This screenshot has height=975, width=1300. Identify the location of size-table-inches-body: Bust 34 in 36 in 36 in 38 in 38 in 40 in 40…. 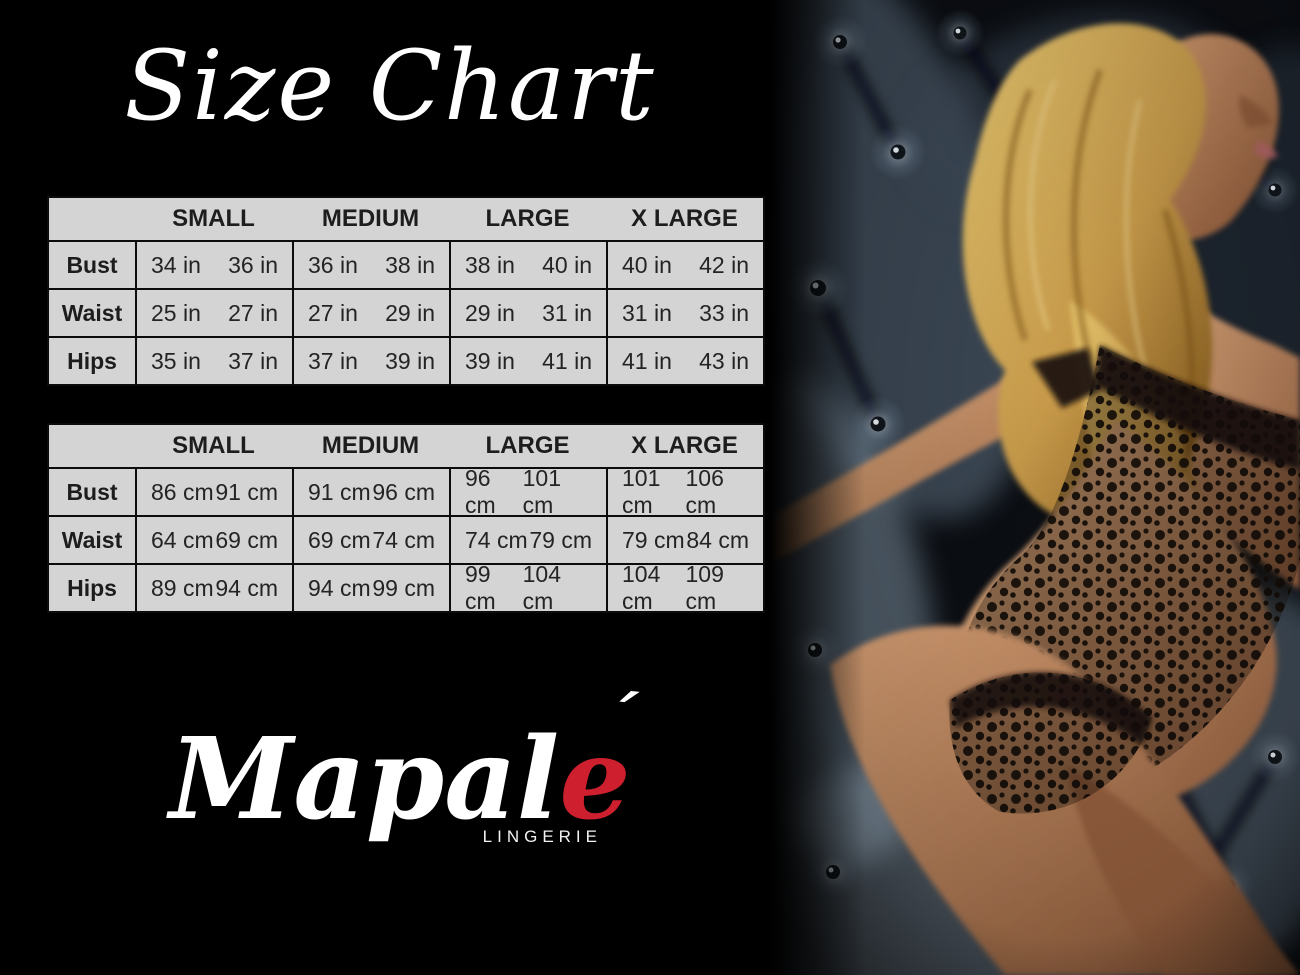
(406, 313).